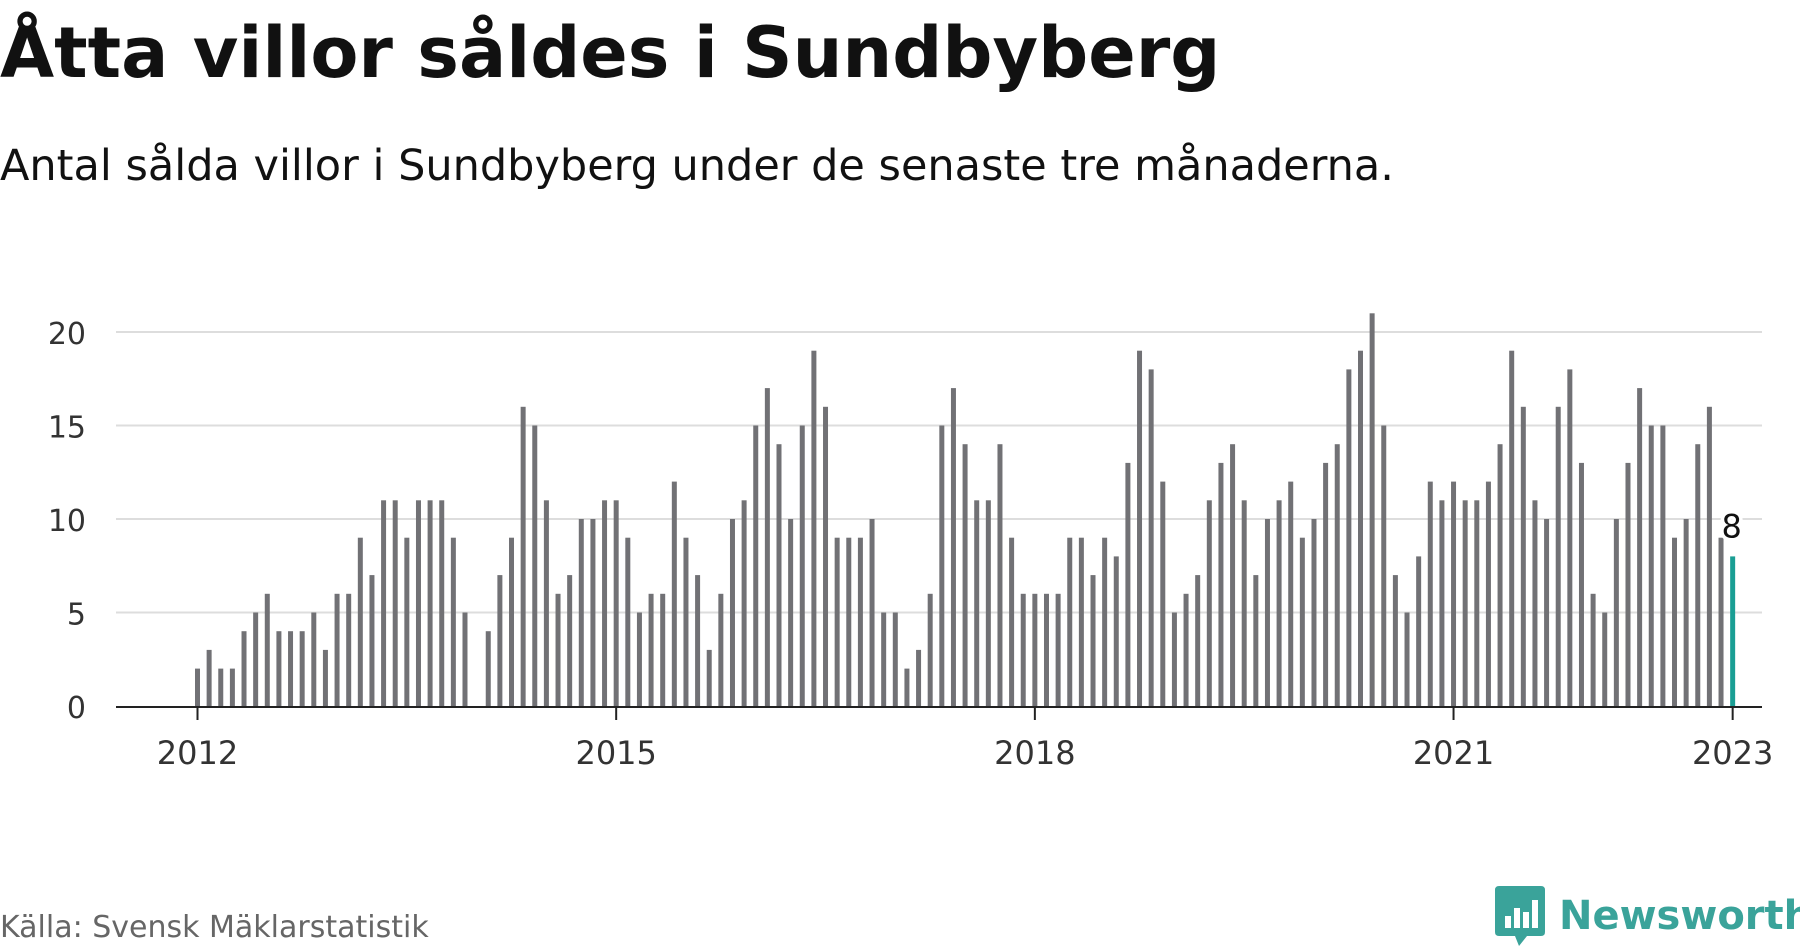 Image resolution: width=1800 pixels, height=948 pixels. What do you see at coordinates (1679, 916) in the screenshot?
I see `brand-name: Newsworthy` at bounding box center [1679, 916].